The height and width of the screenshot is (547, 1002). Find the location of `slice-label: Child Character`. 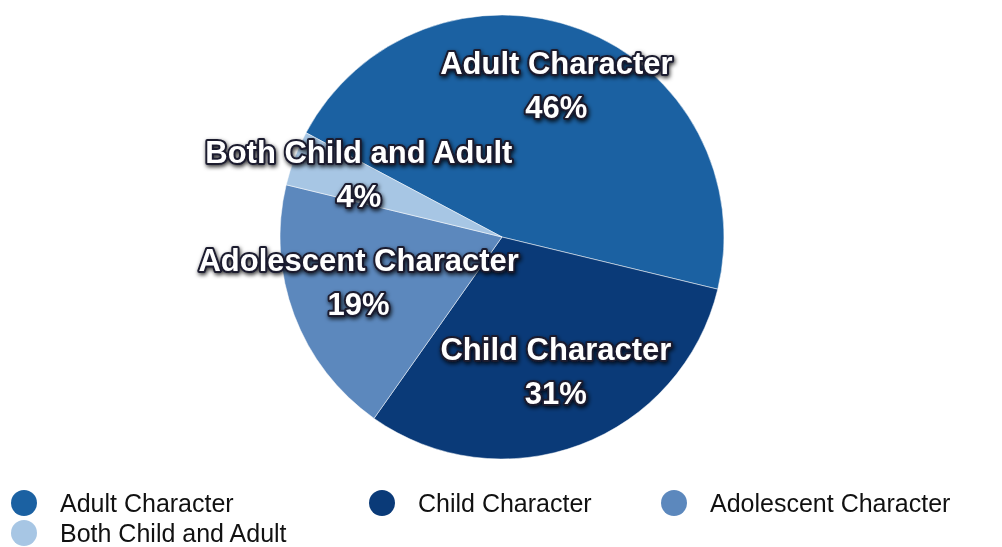

slice-label: Child Character is located at coordinates (556, 350).